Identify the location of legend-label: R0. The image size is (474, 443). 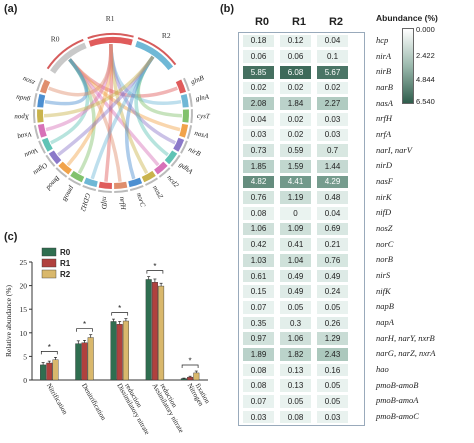
(65, 252).